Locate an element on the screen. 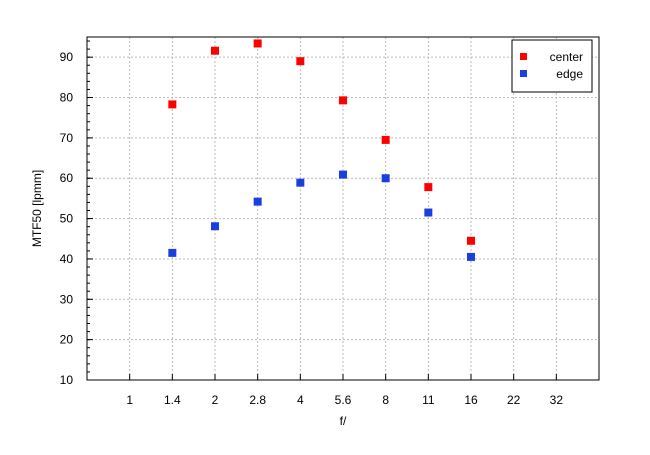 Image resolution: width=650 pixels, height=455 pixels. y-tick-label: 50 is located at coordinates (67, 219).